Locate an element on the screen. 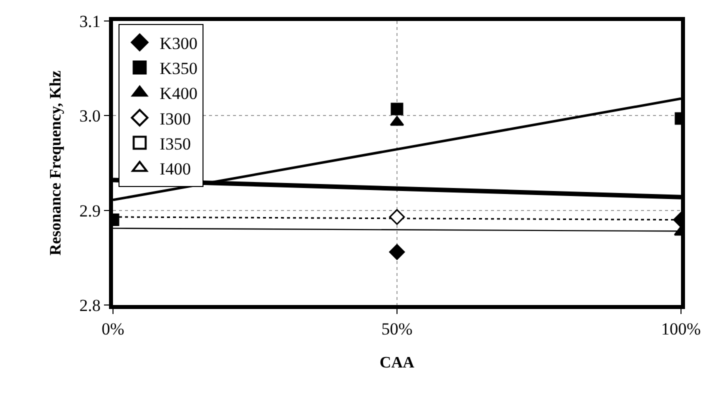 This screenshot has width=713, height=401. legend-label: K400 is located at coordinates (179, 94).